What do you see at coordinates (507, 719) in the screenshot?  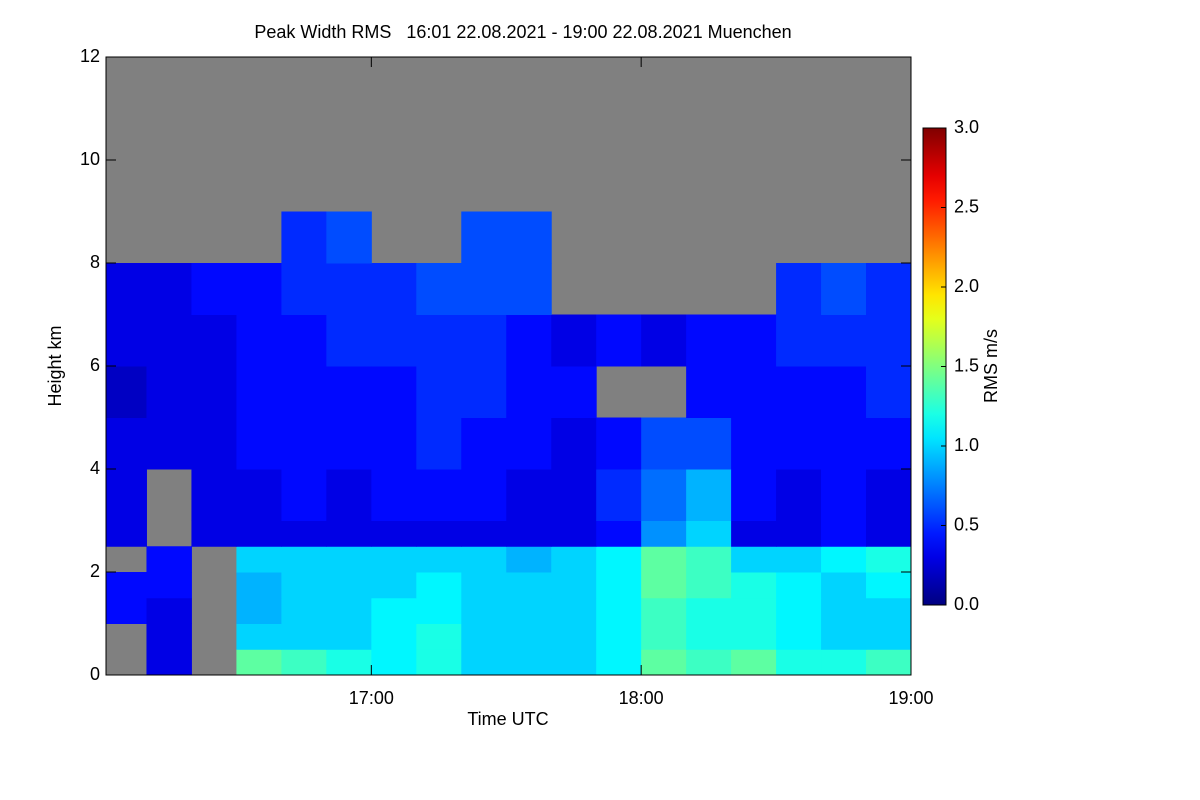 I see `x-axis-label: Time UTC` at bounding box center [507, 719].